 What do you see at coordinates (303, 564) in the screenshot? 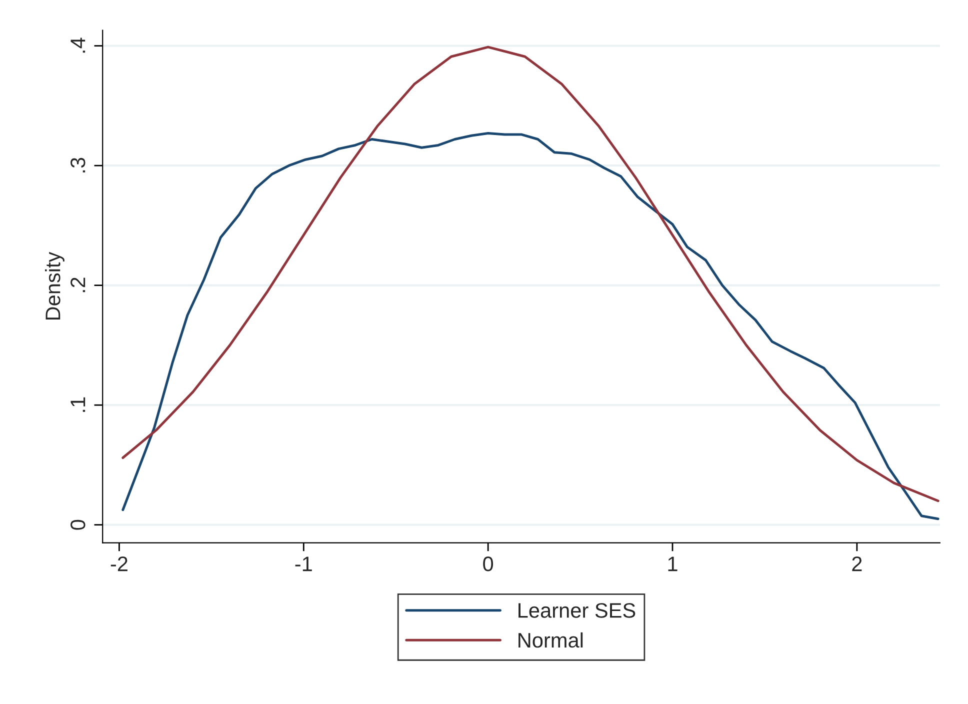
I see `x-tick-label: -1` at bounding box center [303, 564].